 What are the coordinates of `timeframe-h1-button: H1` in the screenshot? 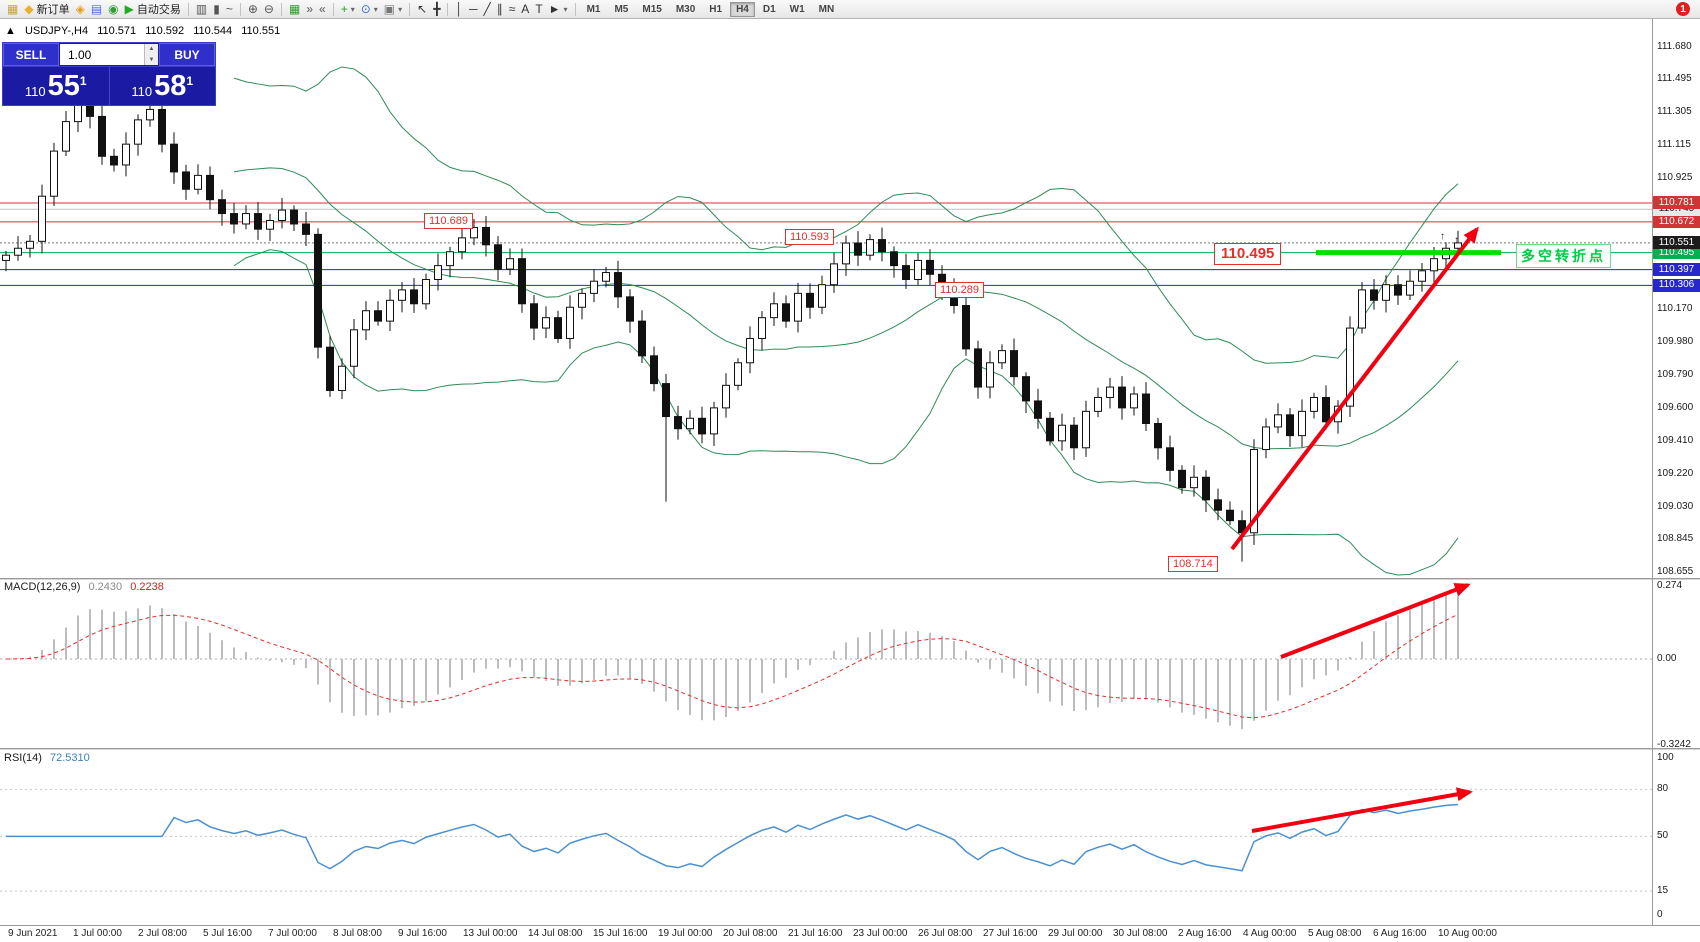 It's located at (716, 9).